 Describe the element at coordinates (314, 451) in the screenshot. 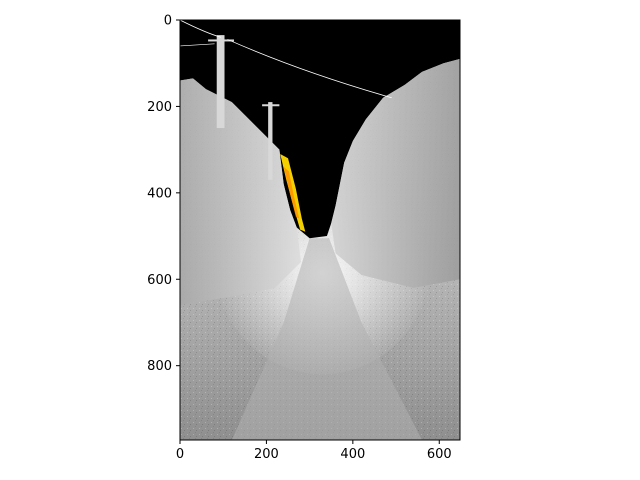

I see `x-axis: 0 200 400 600` at that location.